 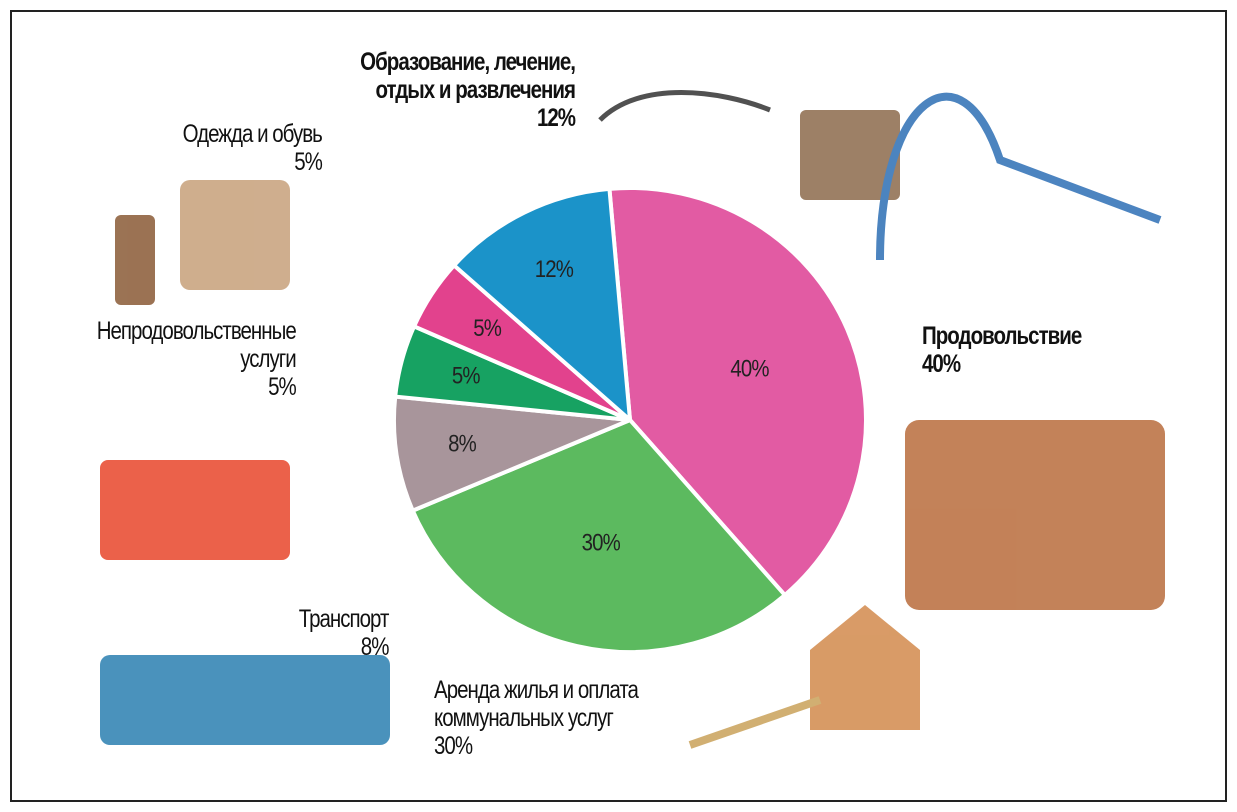 I want to click on category-label: Непродовольственные услуги 5%, so click(x=196, y=359).